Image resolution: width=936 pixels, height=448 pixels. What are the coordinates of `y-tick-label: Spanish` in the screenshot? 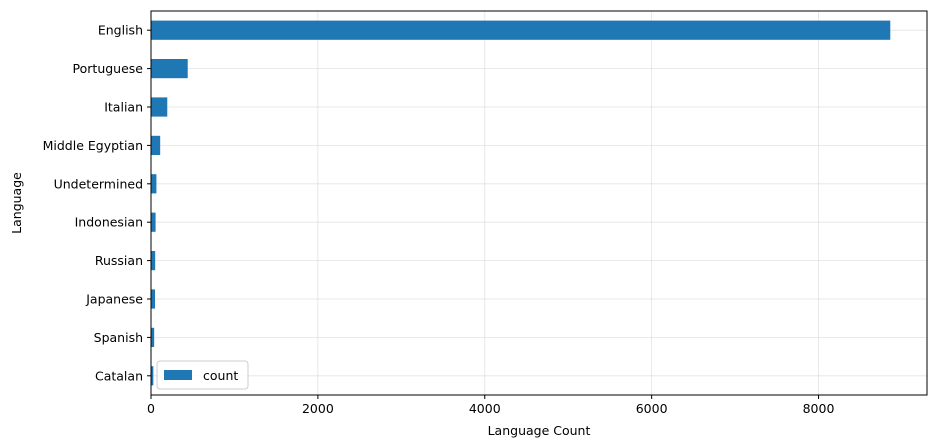 It's located at (118, 337).